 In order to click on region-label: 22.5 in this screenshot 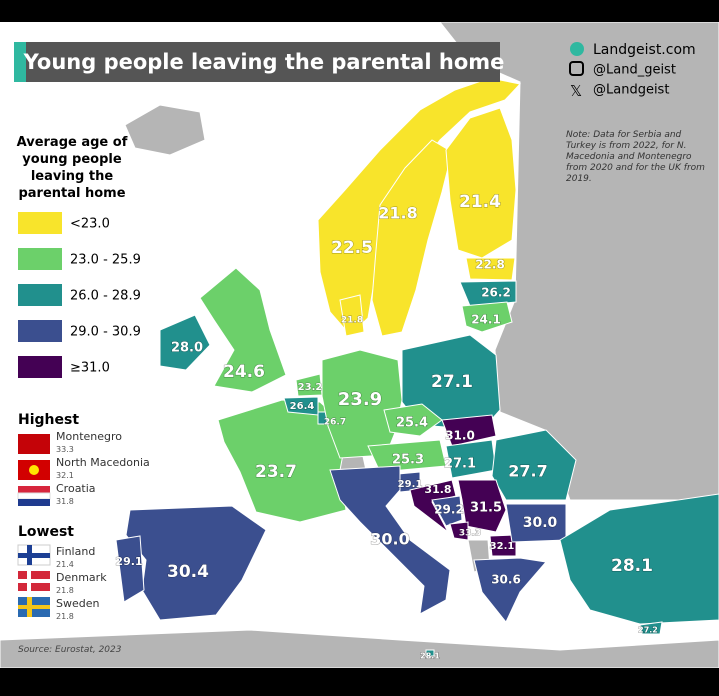, I will do `click(352, 248)`.